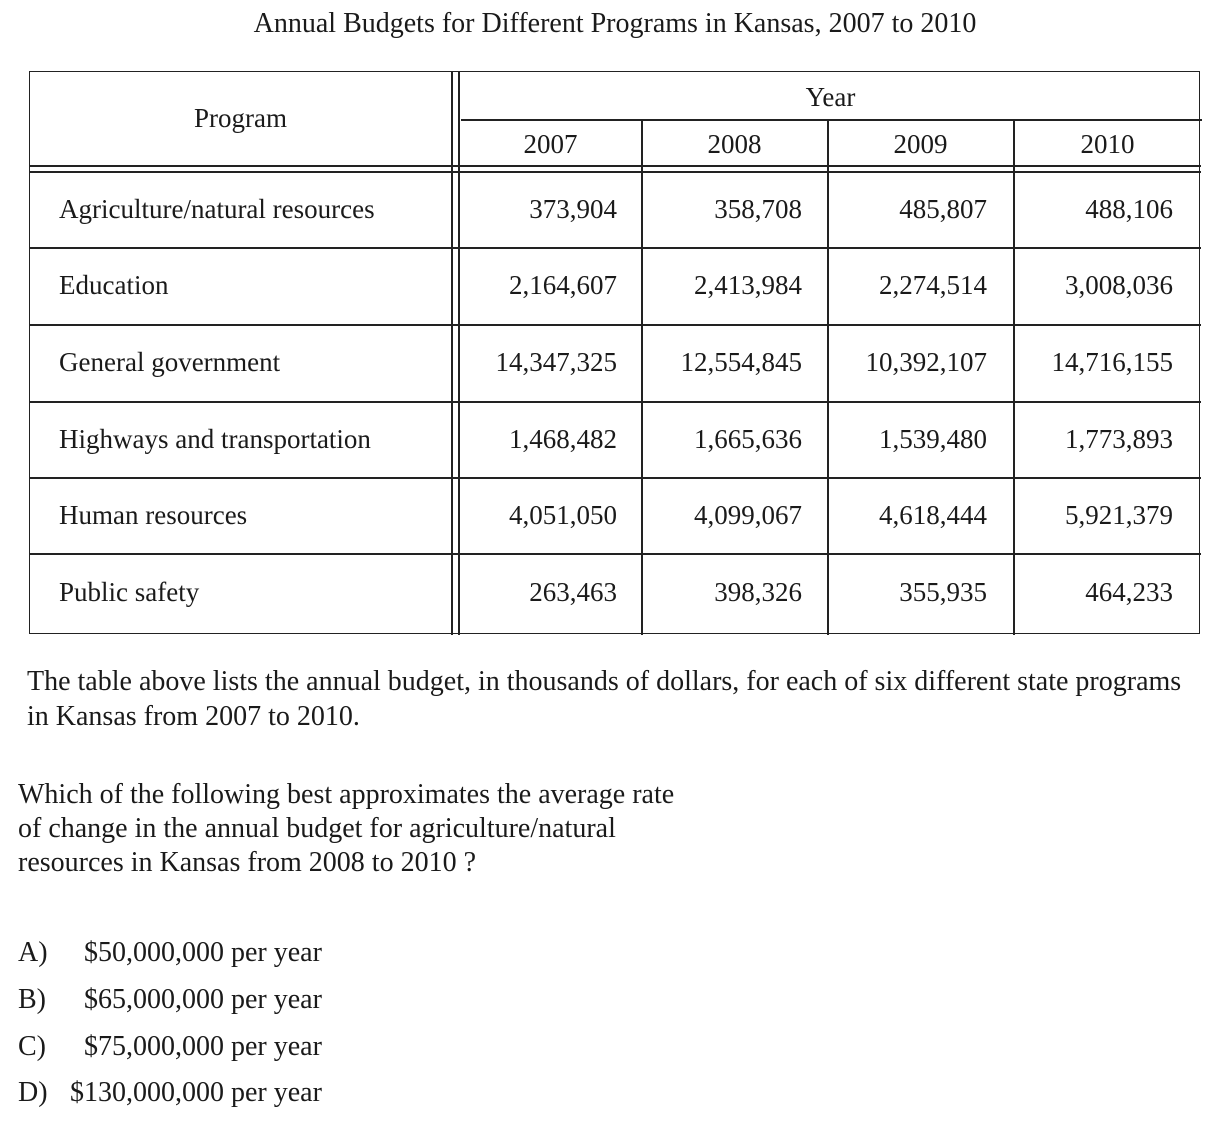 This screenshot has height=1138, width=1226. What do you see at coordinates (32, 1046) in the screenshot?
I see `choice-letter: C)` at bounding box center [32, 1046].